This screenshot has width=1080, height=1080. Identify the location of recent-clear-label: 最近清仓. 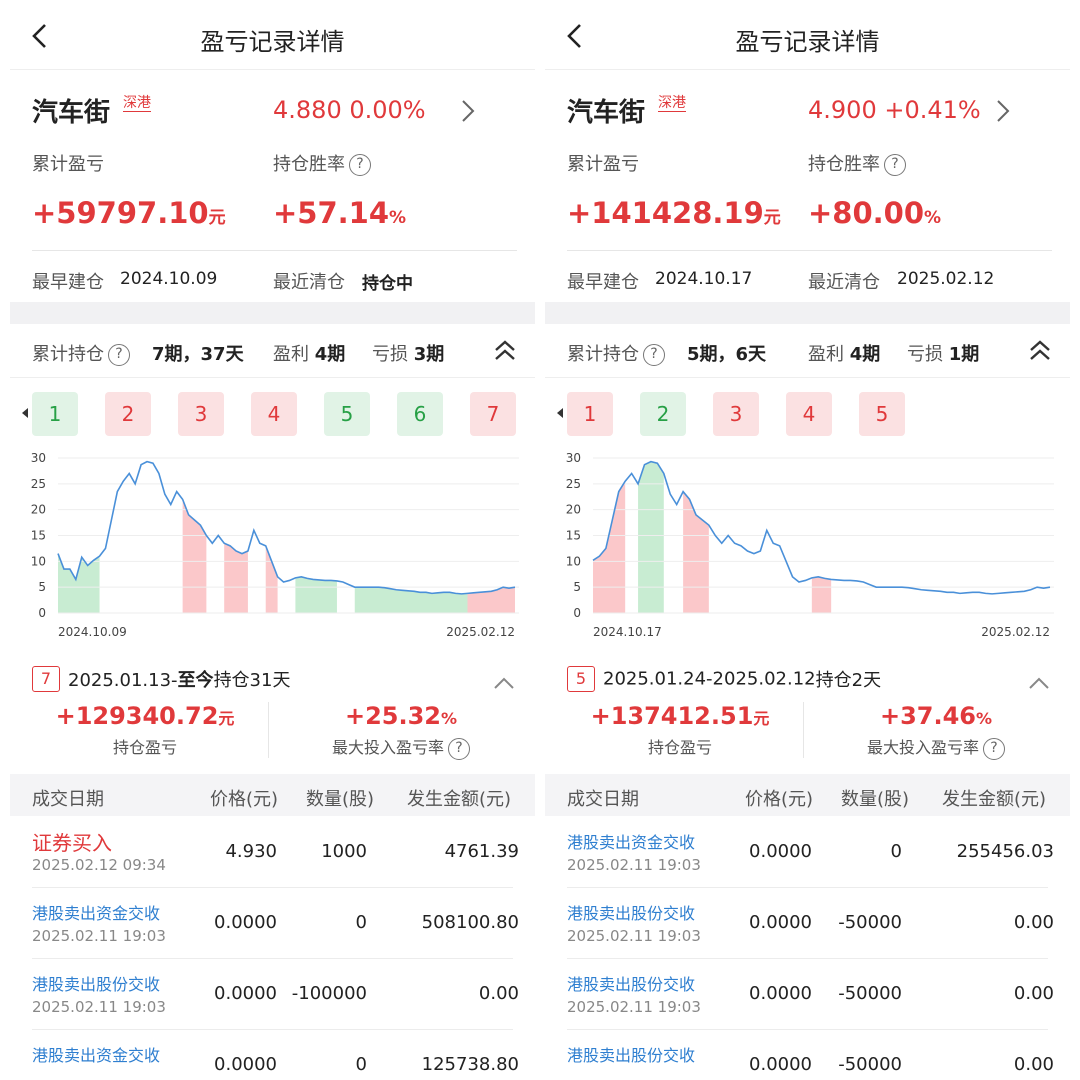
(309, 282).